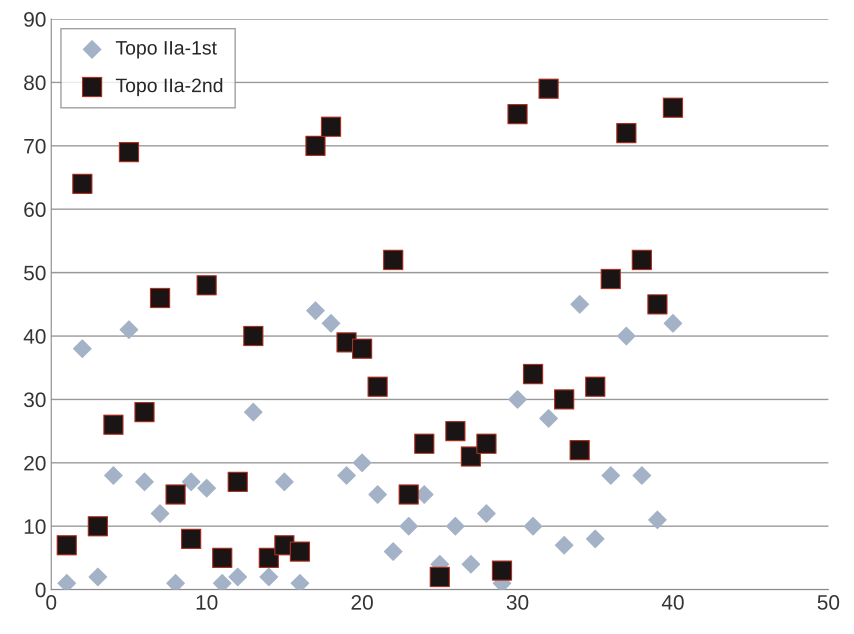 This screenshot has height=634, width=854. What do you see at coordinates (41, 590) in the screenshot?
I see `y-tick-label: 0` at bounding box center [41, 590].